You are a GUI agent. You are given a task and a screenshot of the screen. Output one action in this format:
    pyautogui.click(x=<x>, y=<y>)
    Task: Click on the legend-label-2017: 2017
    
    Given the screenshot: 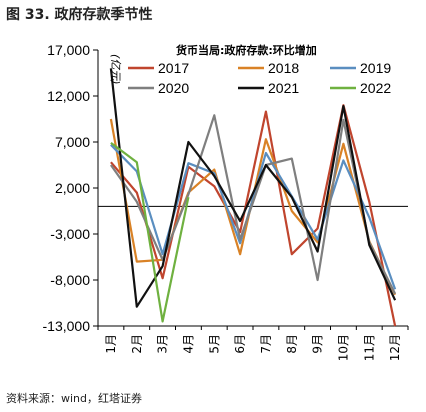 What is the action you would take?
    pyautogui.click(x=173, y=68)
    